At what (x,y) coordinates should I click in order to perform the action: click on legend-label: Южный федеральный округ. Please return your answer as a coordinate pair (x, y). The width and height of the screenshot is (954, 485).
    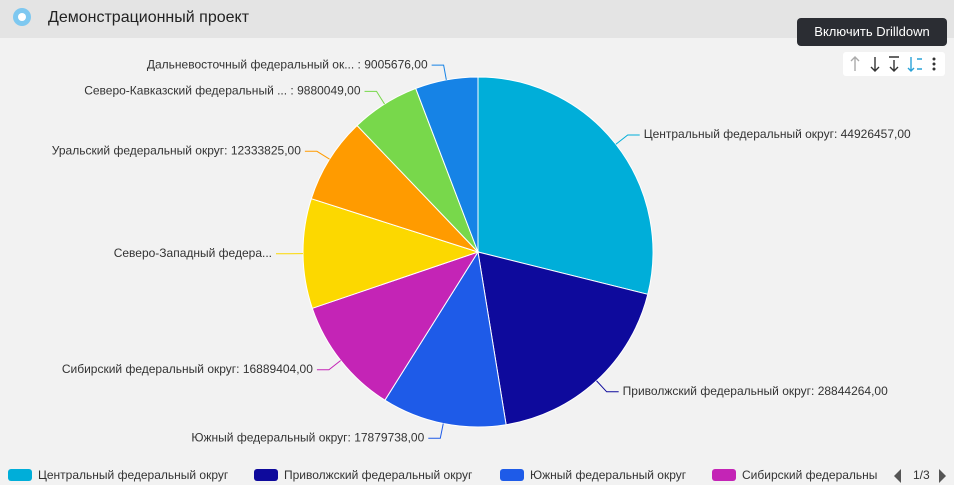
    Looking at the image, I should click on (608, 475).